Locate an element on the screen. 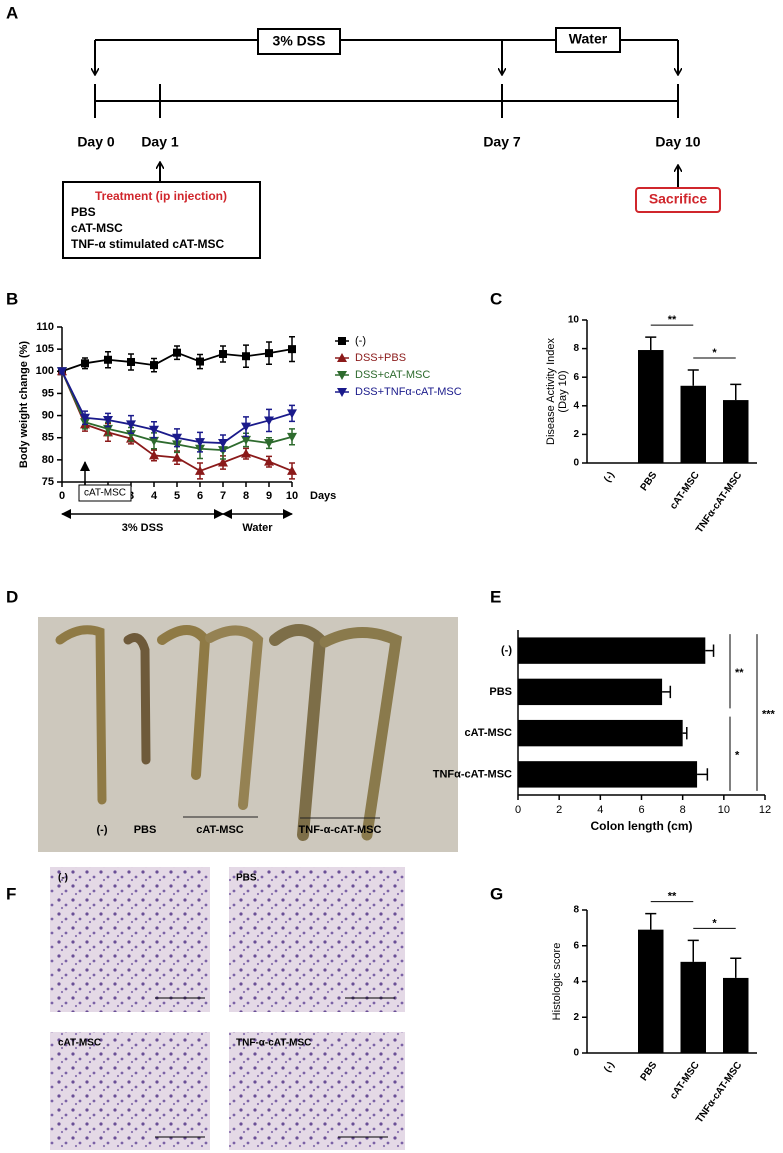 Image resolution: width=783 pixels, height=1153 pixels. x-axis-label: Colon length (cm) is located at coordinates (642, 826).